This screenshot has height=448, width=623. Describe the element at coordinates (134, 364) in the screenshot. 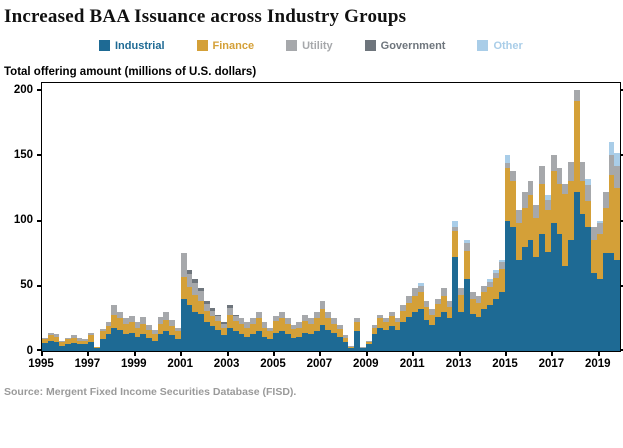

I see `x-tick-label: 1999` at that location.